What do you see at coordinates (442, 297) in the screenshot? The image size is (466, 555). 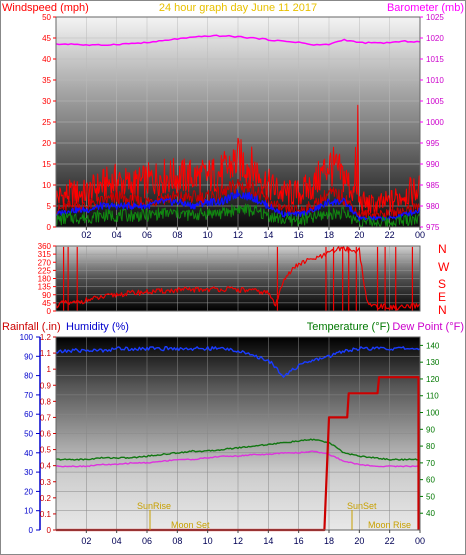 I see `compass-label-e: E` at bounding box center [442, 297].